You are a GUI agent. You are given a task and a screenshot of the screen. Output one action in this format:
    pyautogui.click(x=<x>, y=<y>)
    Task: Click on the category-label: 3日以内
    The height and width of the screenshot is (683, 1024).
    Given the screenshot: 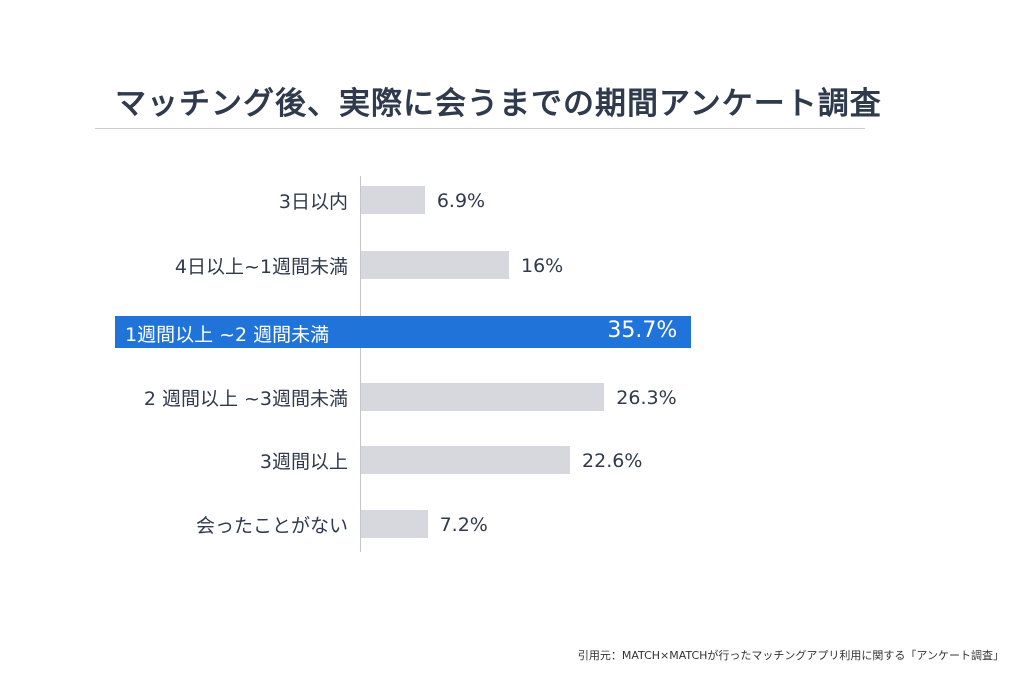 What is the action you would take?
    pyautogui.click(x=313, y=202)
    